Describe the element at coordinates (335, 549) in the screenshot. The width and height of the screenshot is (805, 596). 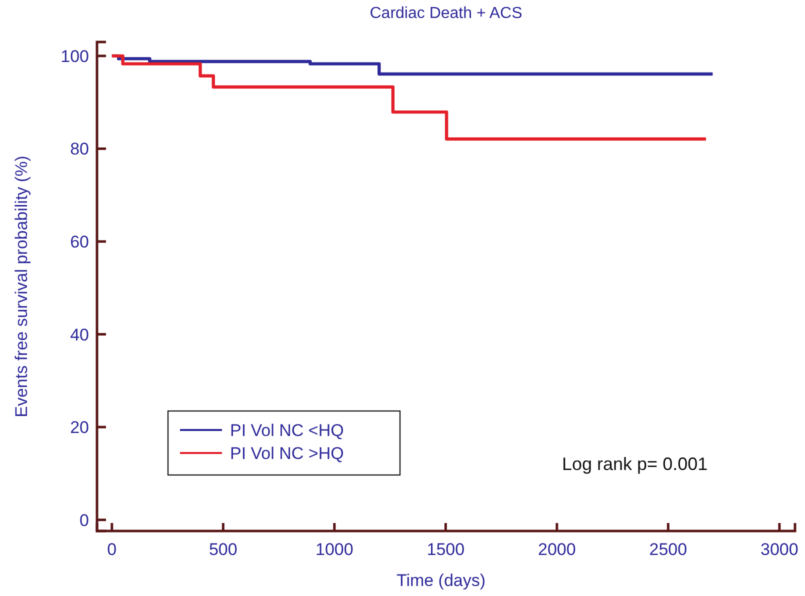
I see `x-tick-label: 1000` at that location.